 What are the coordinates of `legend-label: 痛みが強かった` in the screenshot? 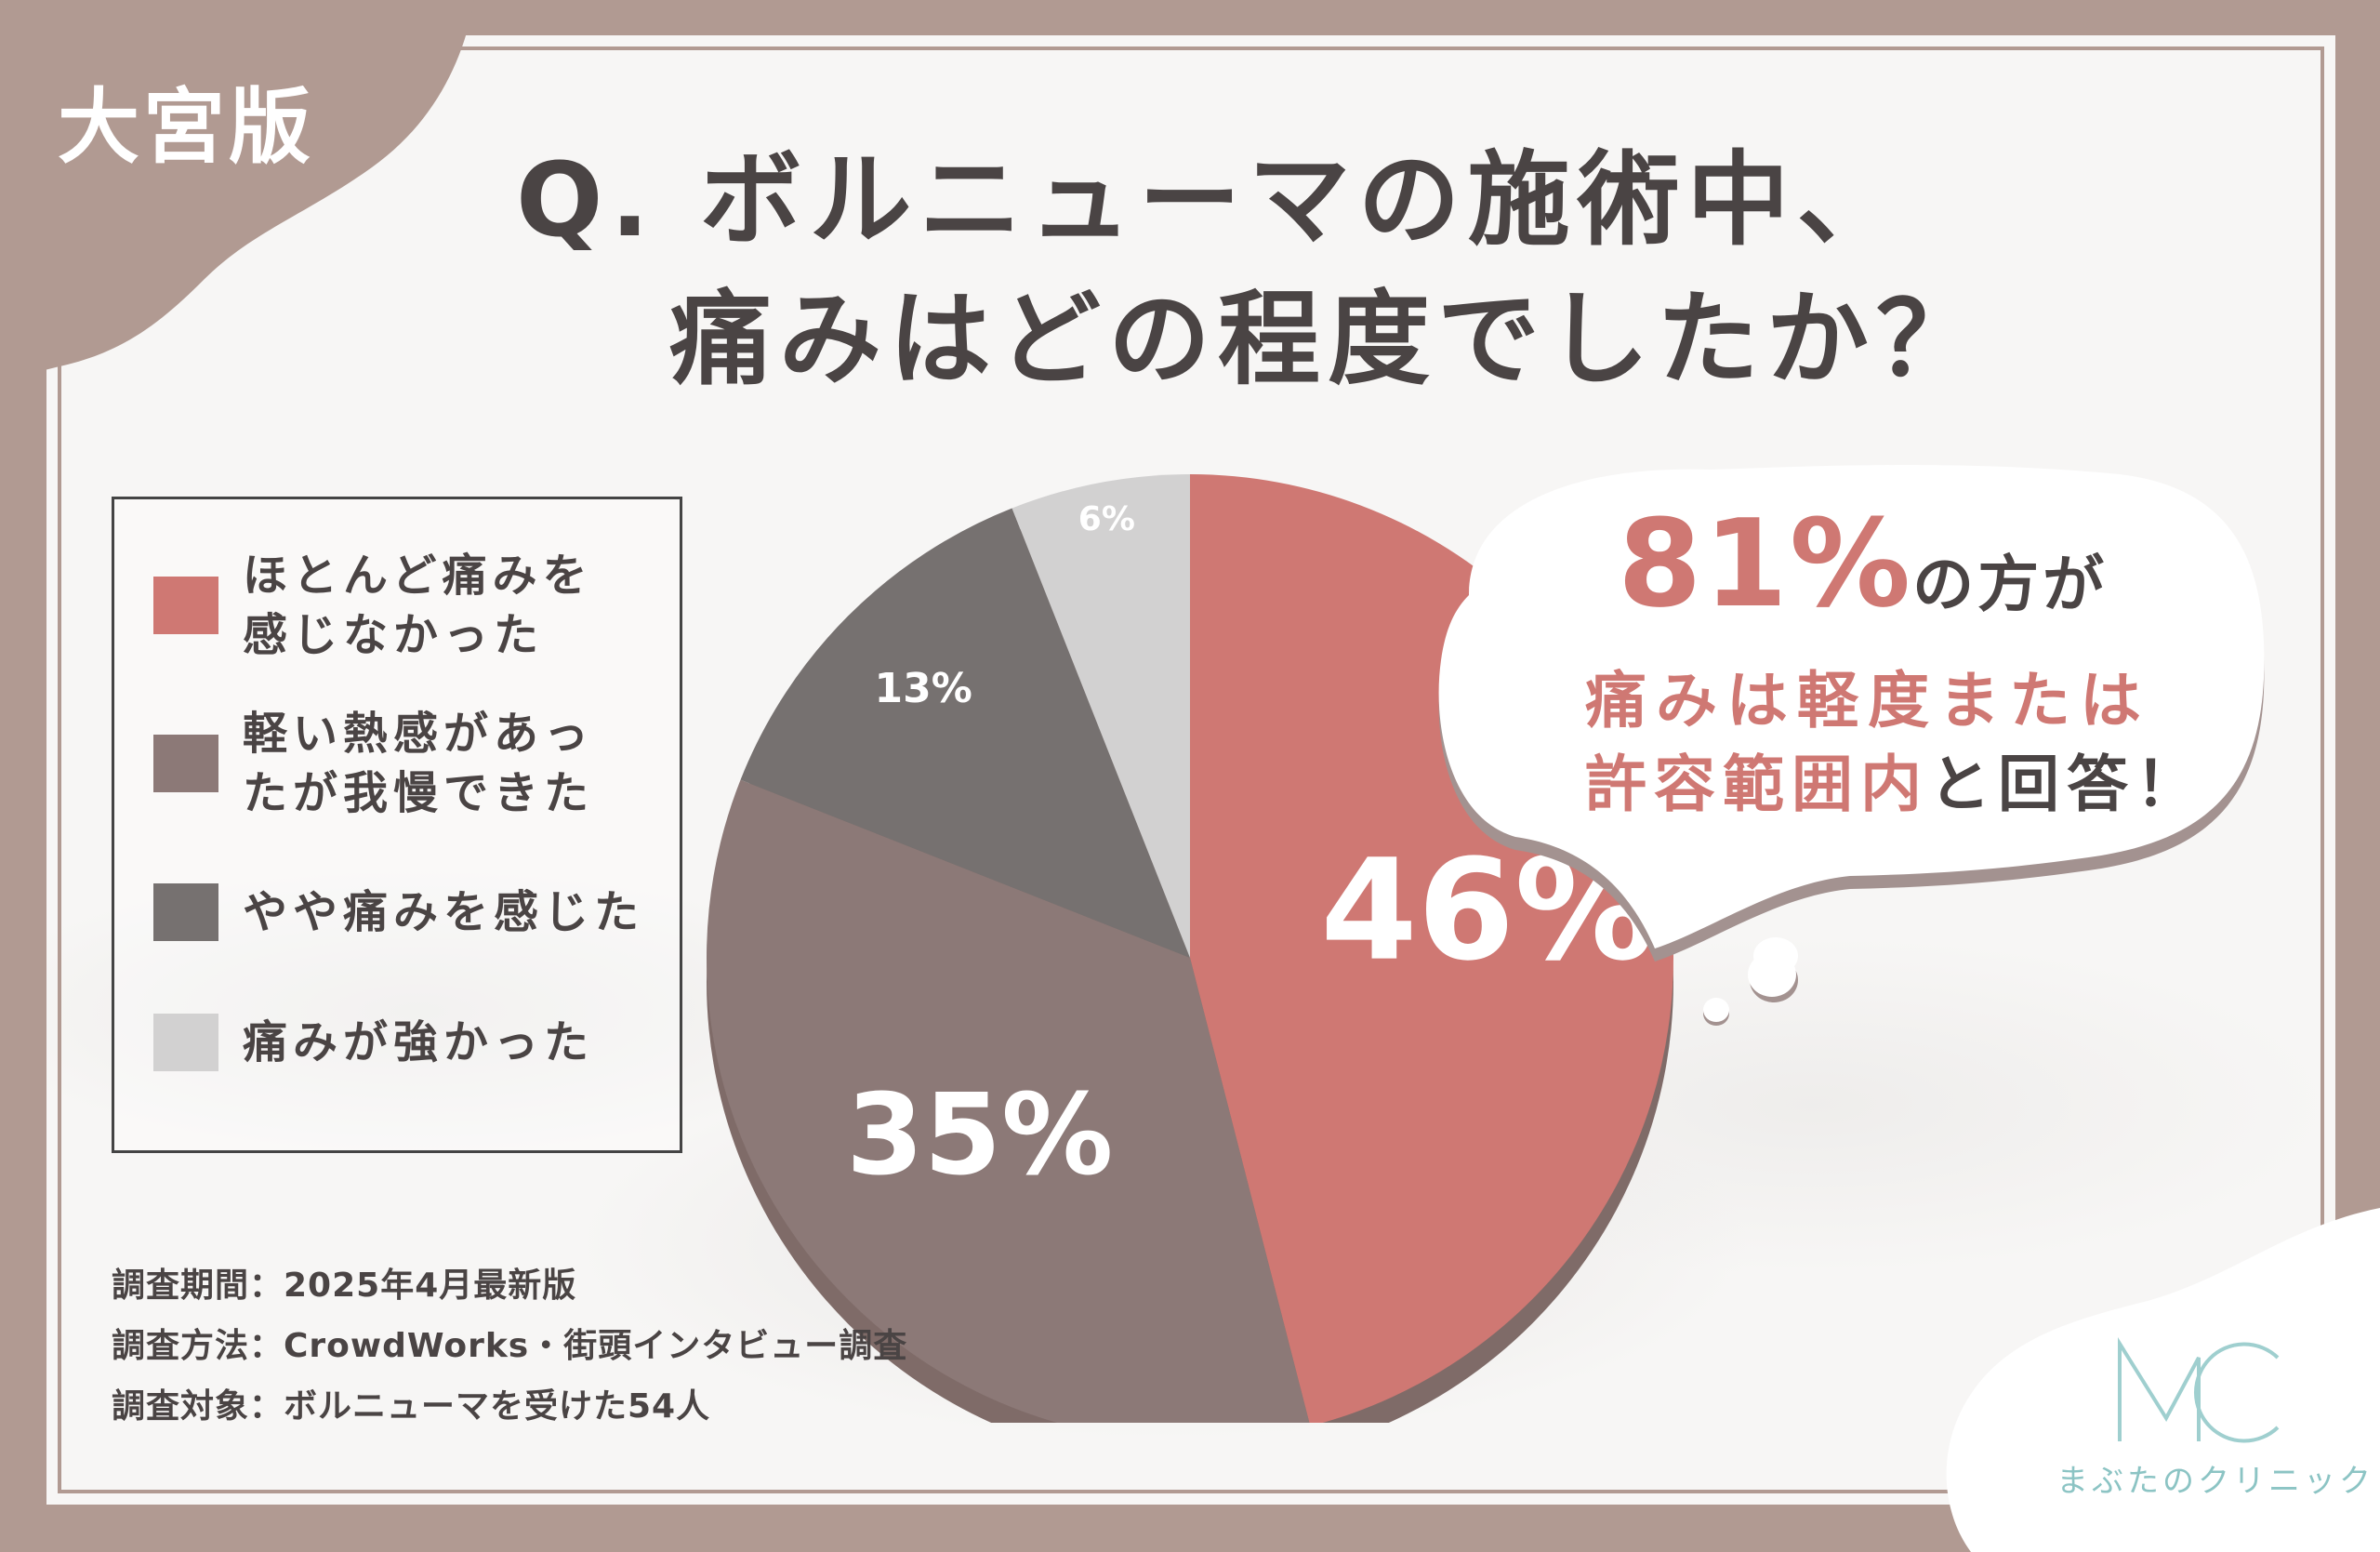 It's located at (419, 1042).